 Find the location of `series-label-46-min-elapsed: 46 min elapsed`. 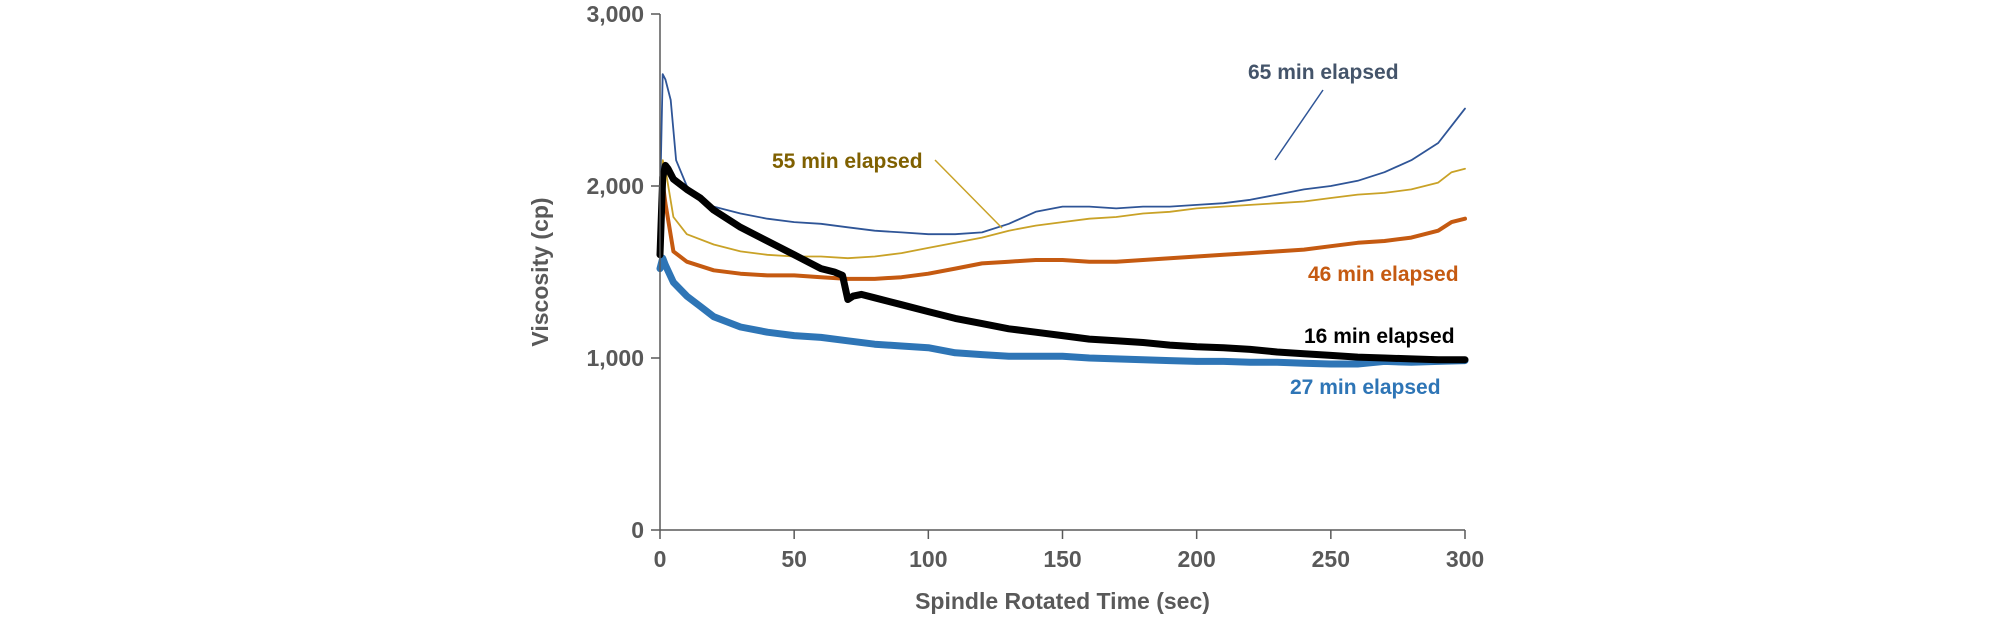

series-label-46-min-elapsed: 46 min elapsed is located at coordinates (1383, 274).